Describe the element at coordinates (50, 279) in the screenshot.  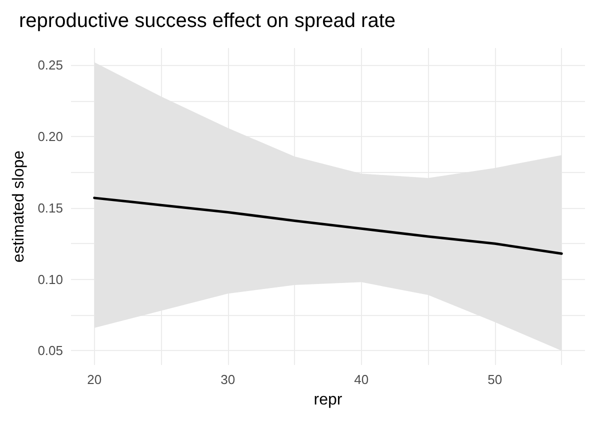
I see `text: 0.10` at that location.